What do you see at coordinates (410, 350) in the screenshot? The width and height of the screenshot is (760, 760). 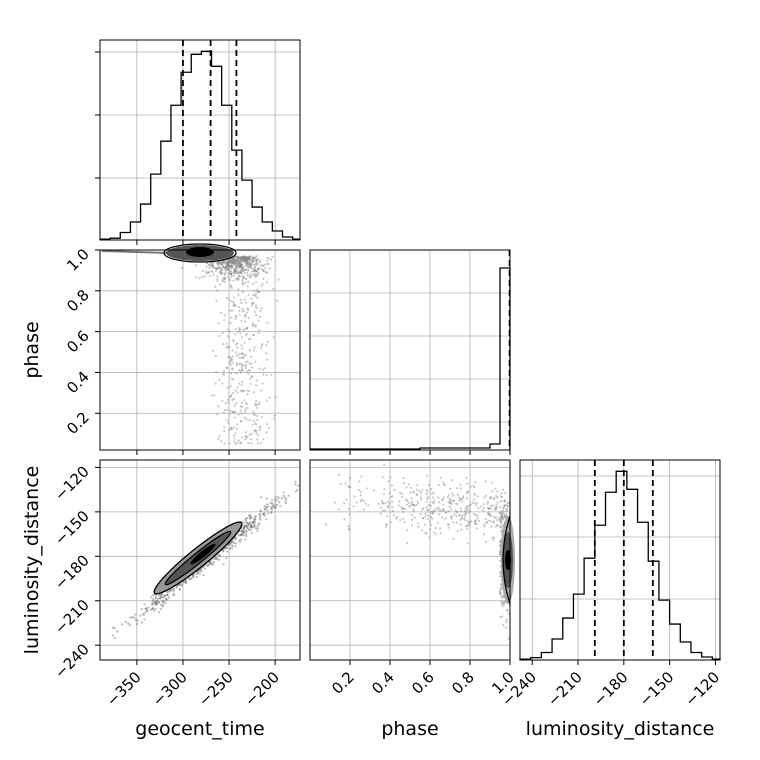 I see `phase-hist-frame` at bounding box center [410, 350].